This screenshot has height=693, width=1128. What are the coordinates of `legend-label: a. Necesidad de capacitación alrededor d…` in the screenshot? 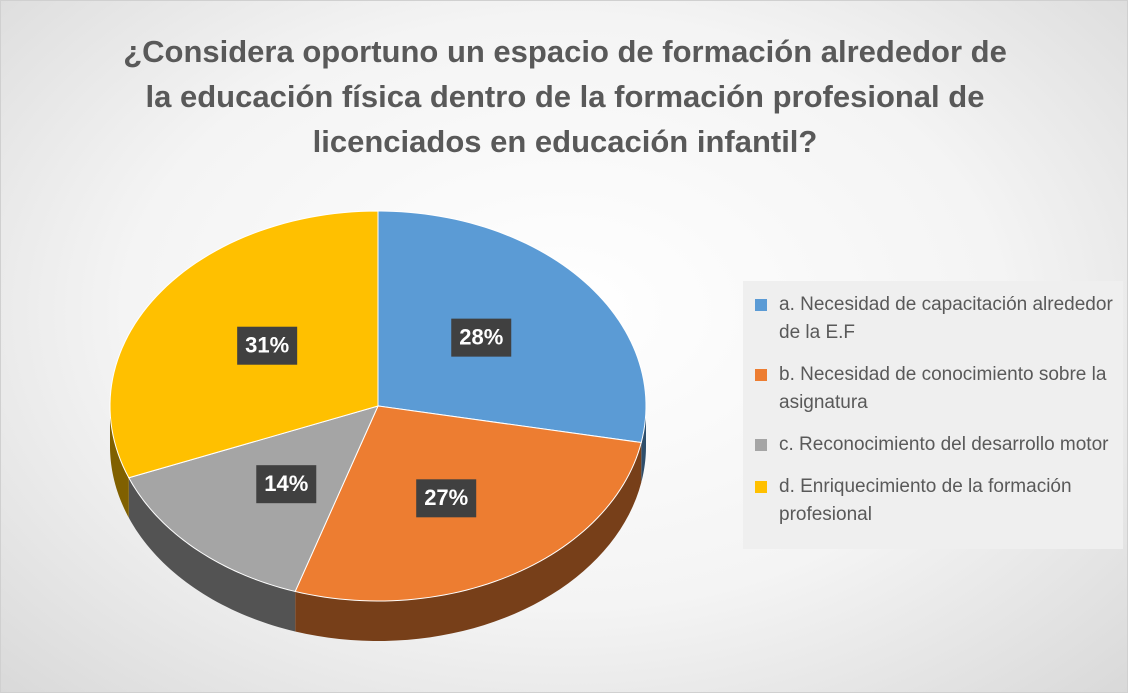 It's located at (946, 318).